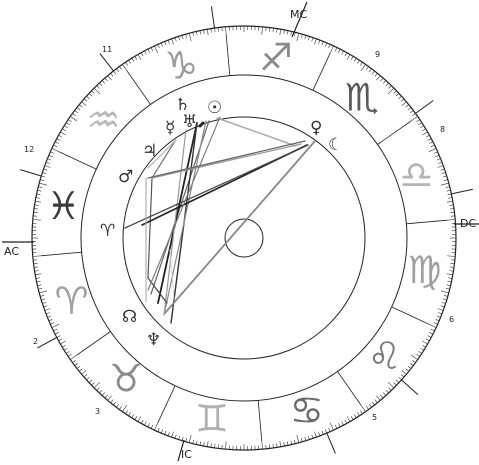  I want to click on north-node-icon: ☊, so click(129, 317).